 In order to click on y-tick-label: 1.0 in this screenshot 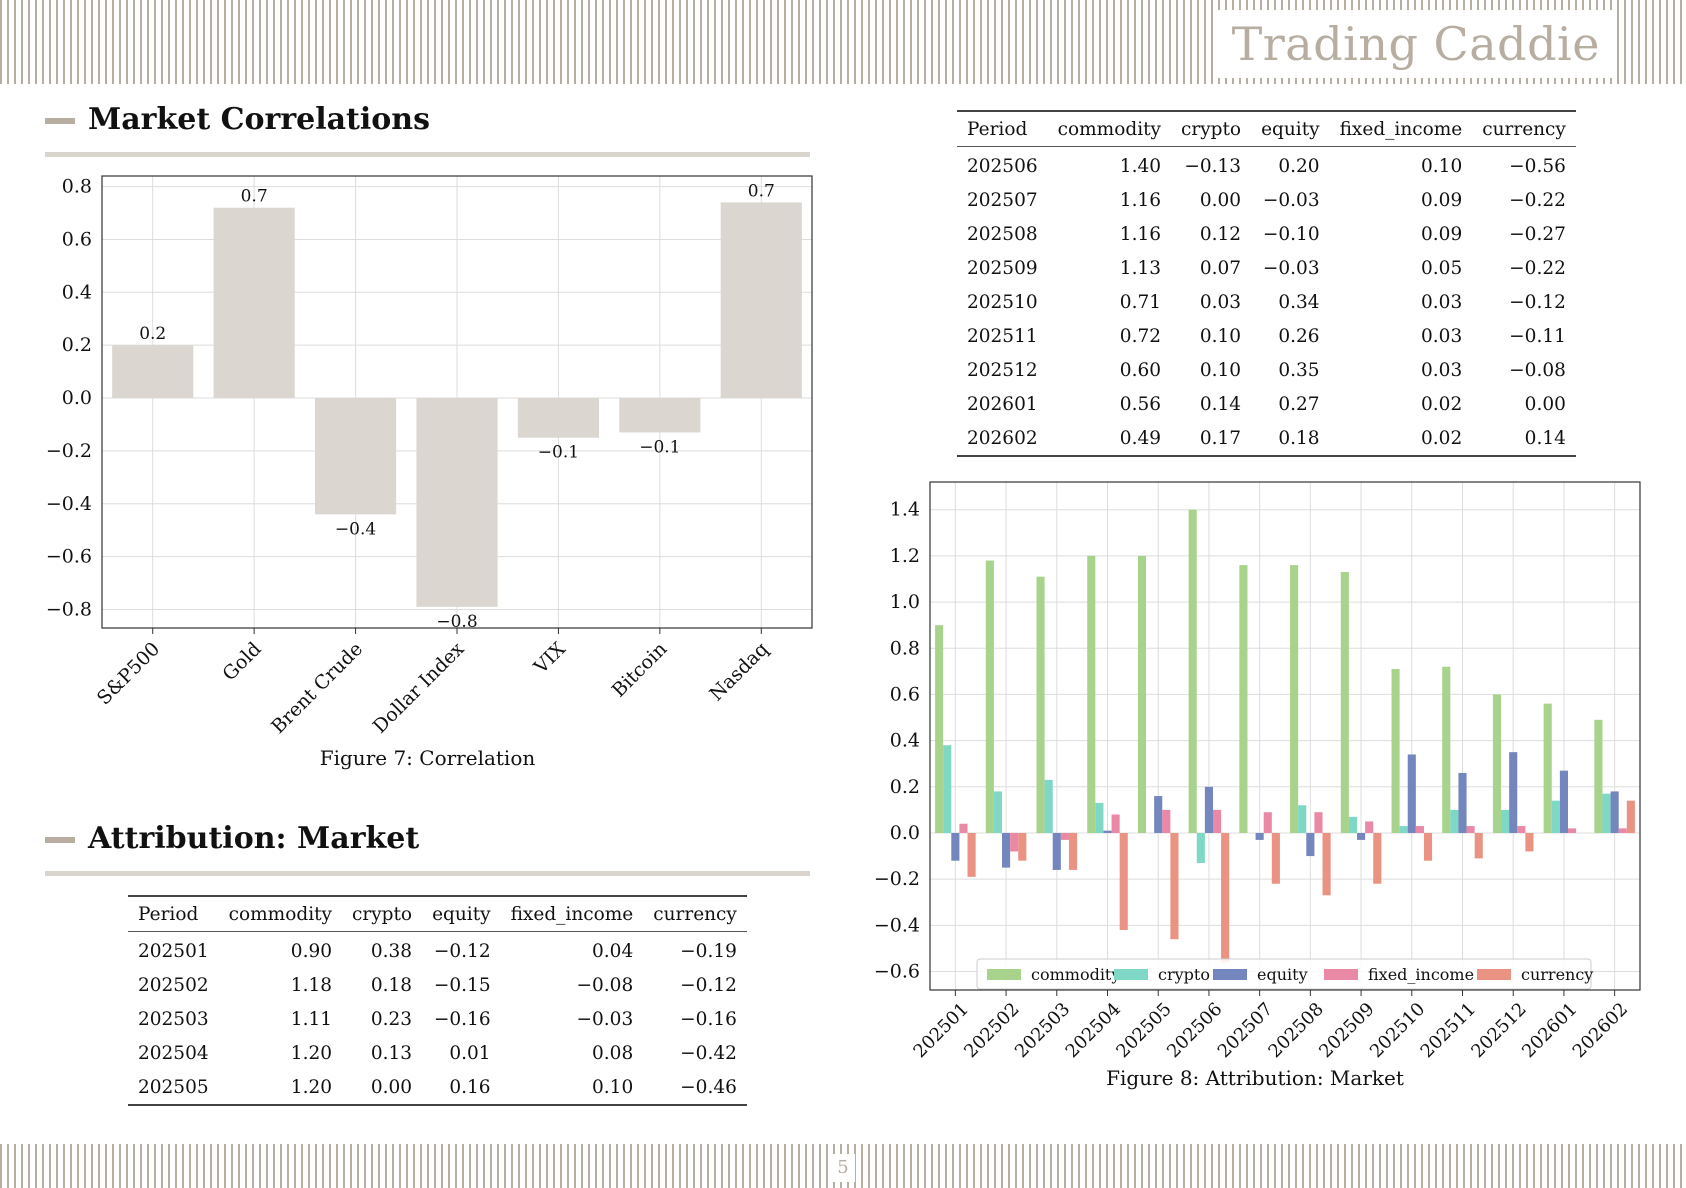, I will do `click(905, 602)`.